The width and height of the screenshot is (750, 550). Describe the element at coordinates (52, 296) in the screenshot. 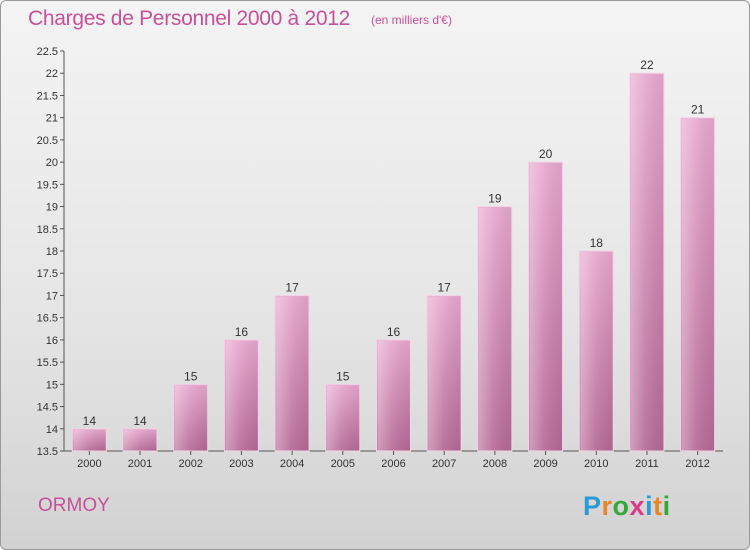

I see `y-tick-label: 17` at that location.